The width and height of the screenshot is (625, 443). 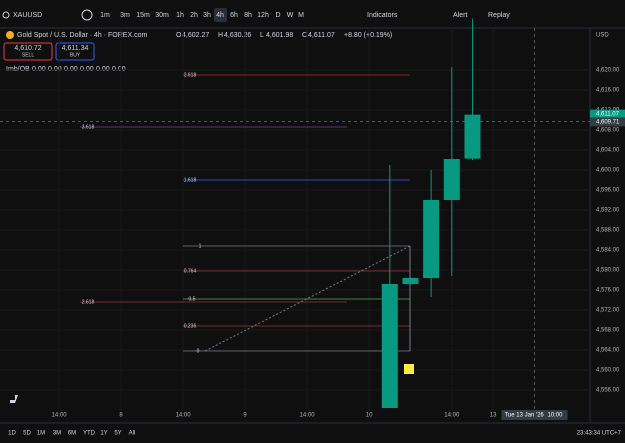 I want to click on y-tick-label: 4,572.00, so click(x=608, y=311).